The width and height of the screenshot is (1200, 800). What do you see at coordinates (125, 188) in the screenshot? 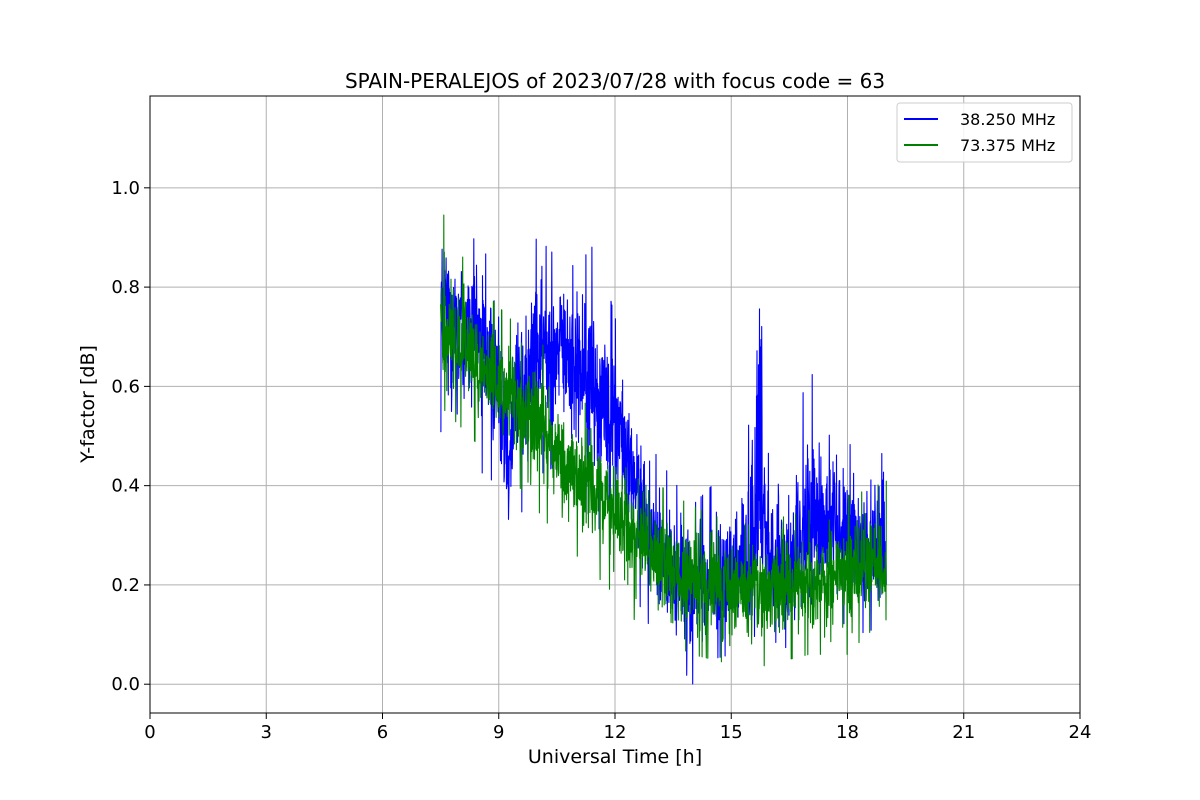
I see `y-tick-label: 1.0` at bounding box center [125, 188].